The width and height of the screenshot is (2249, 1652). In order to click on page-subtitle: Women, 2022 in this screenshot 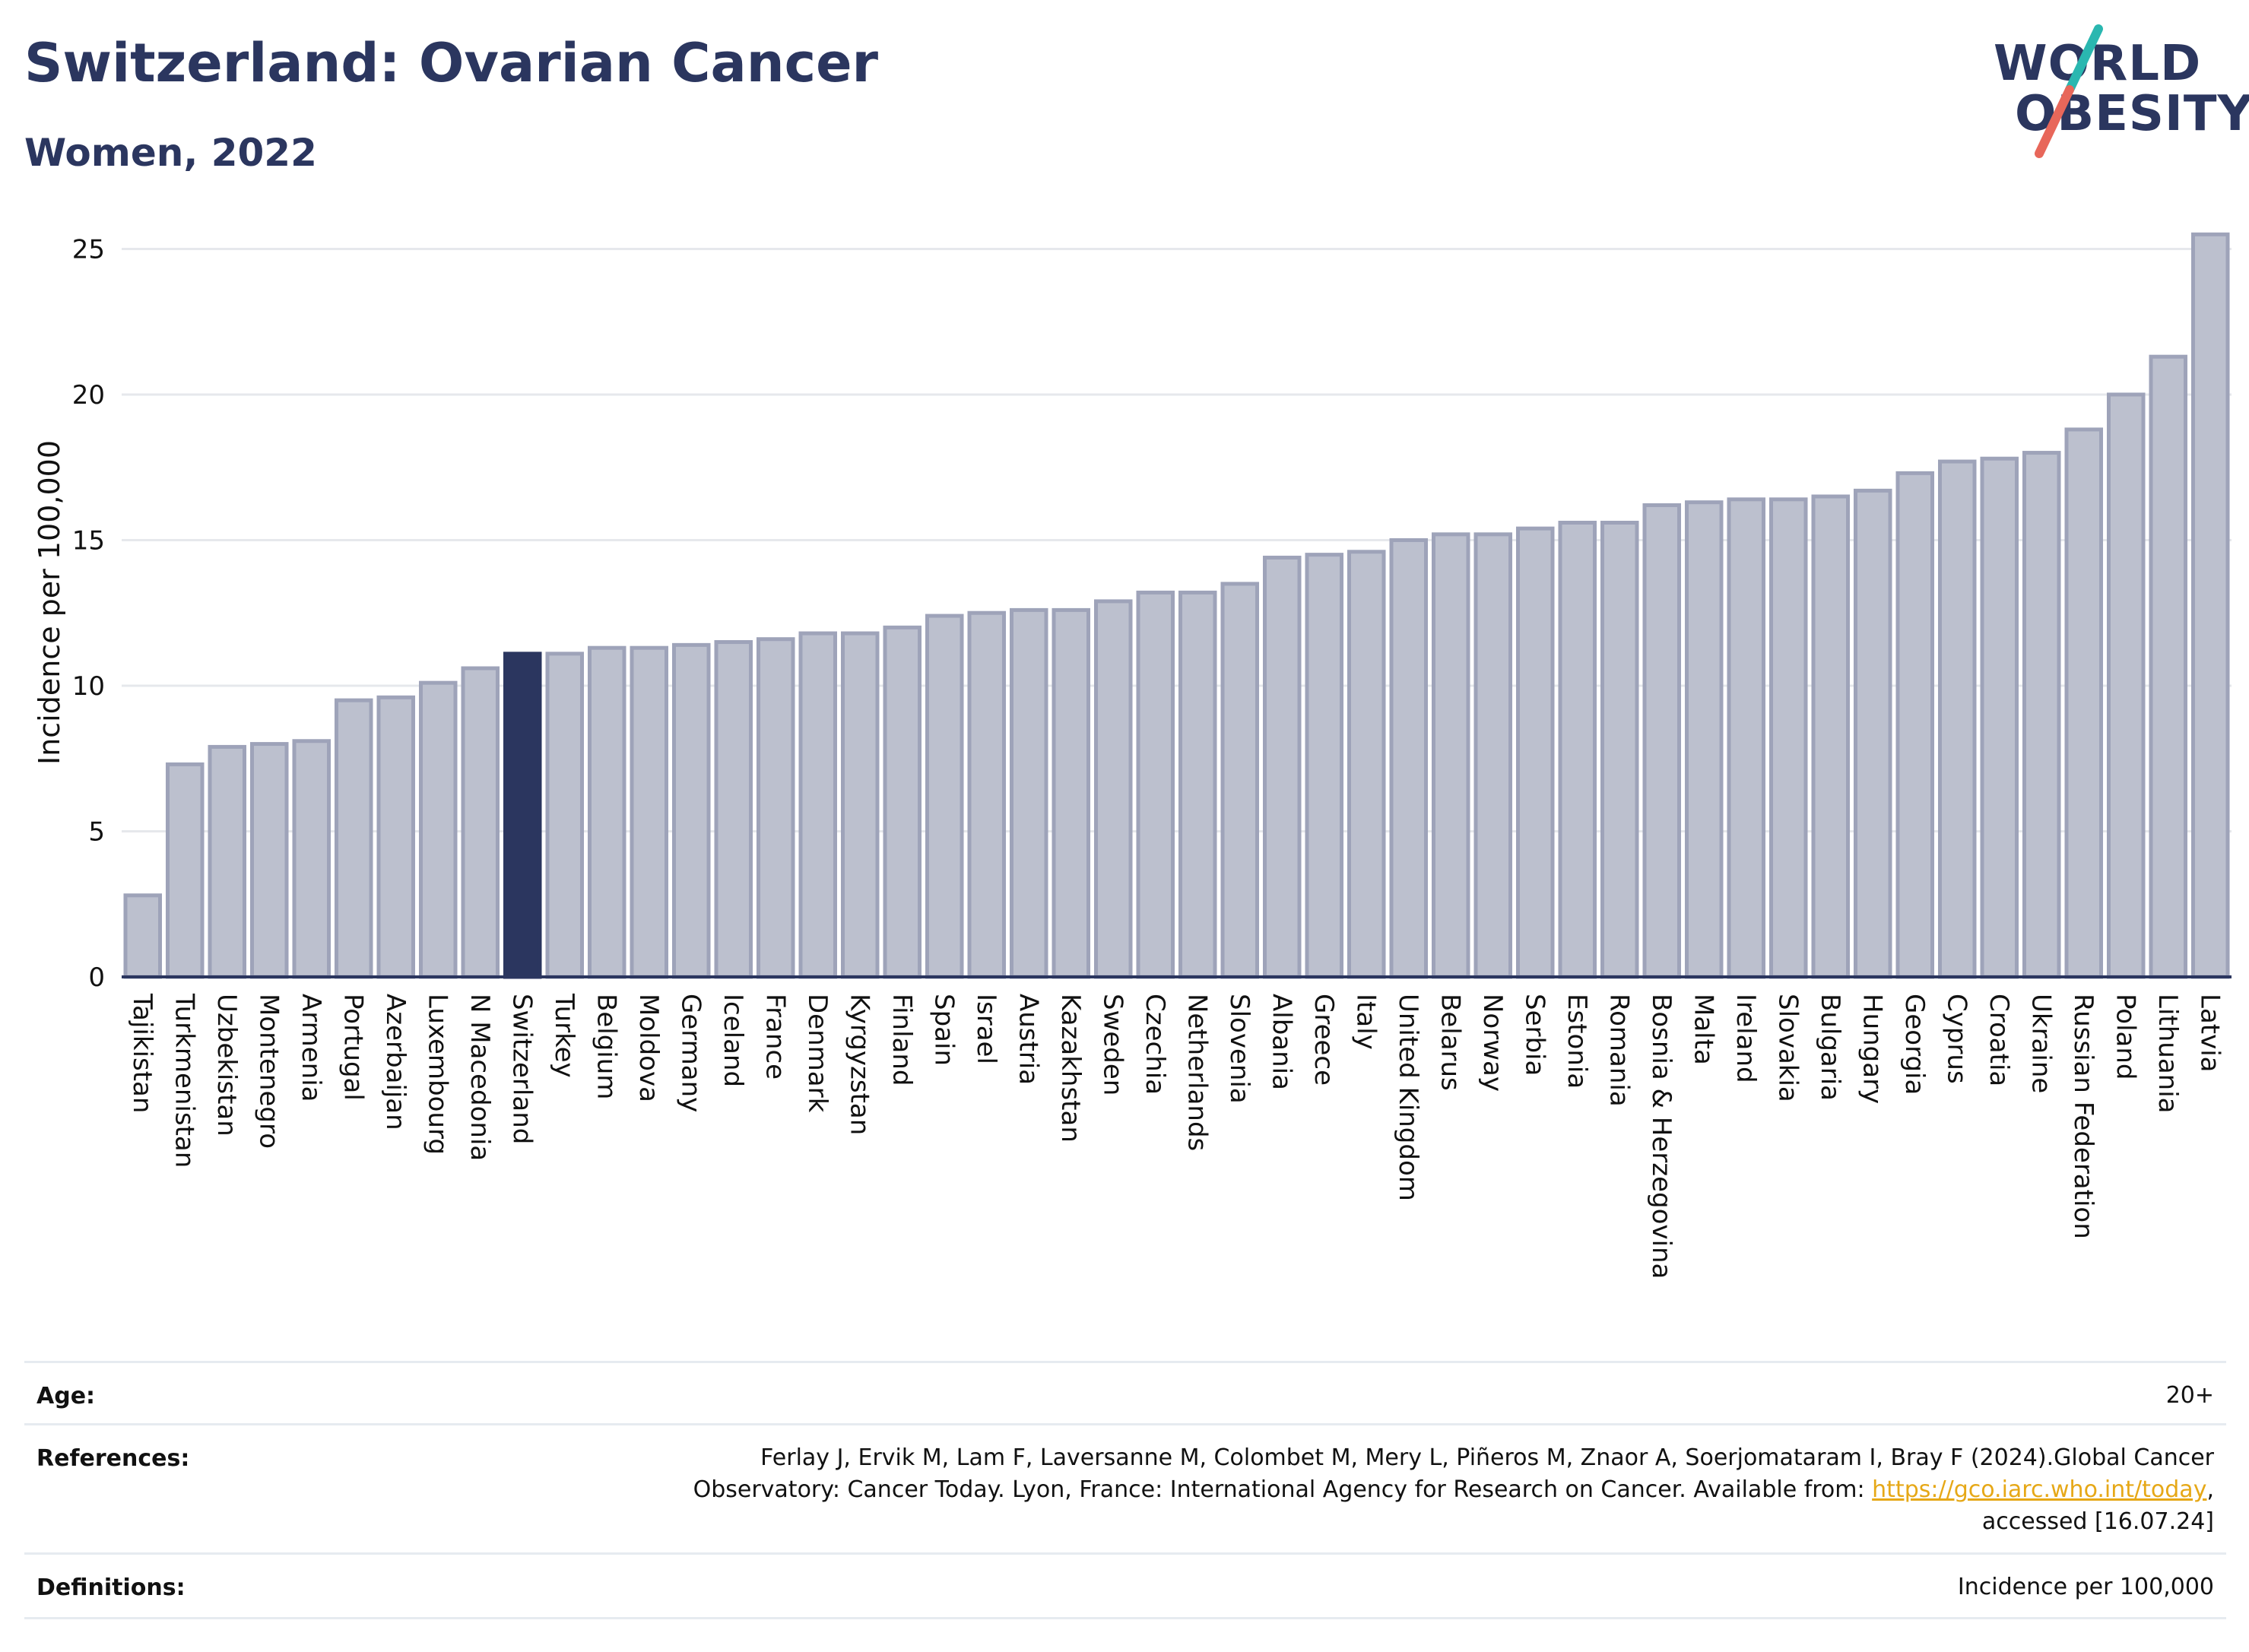, I will do `click(170, 153)`.